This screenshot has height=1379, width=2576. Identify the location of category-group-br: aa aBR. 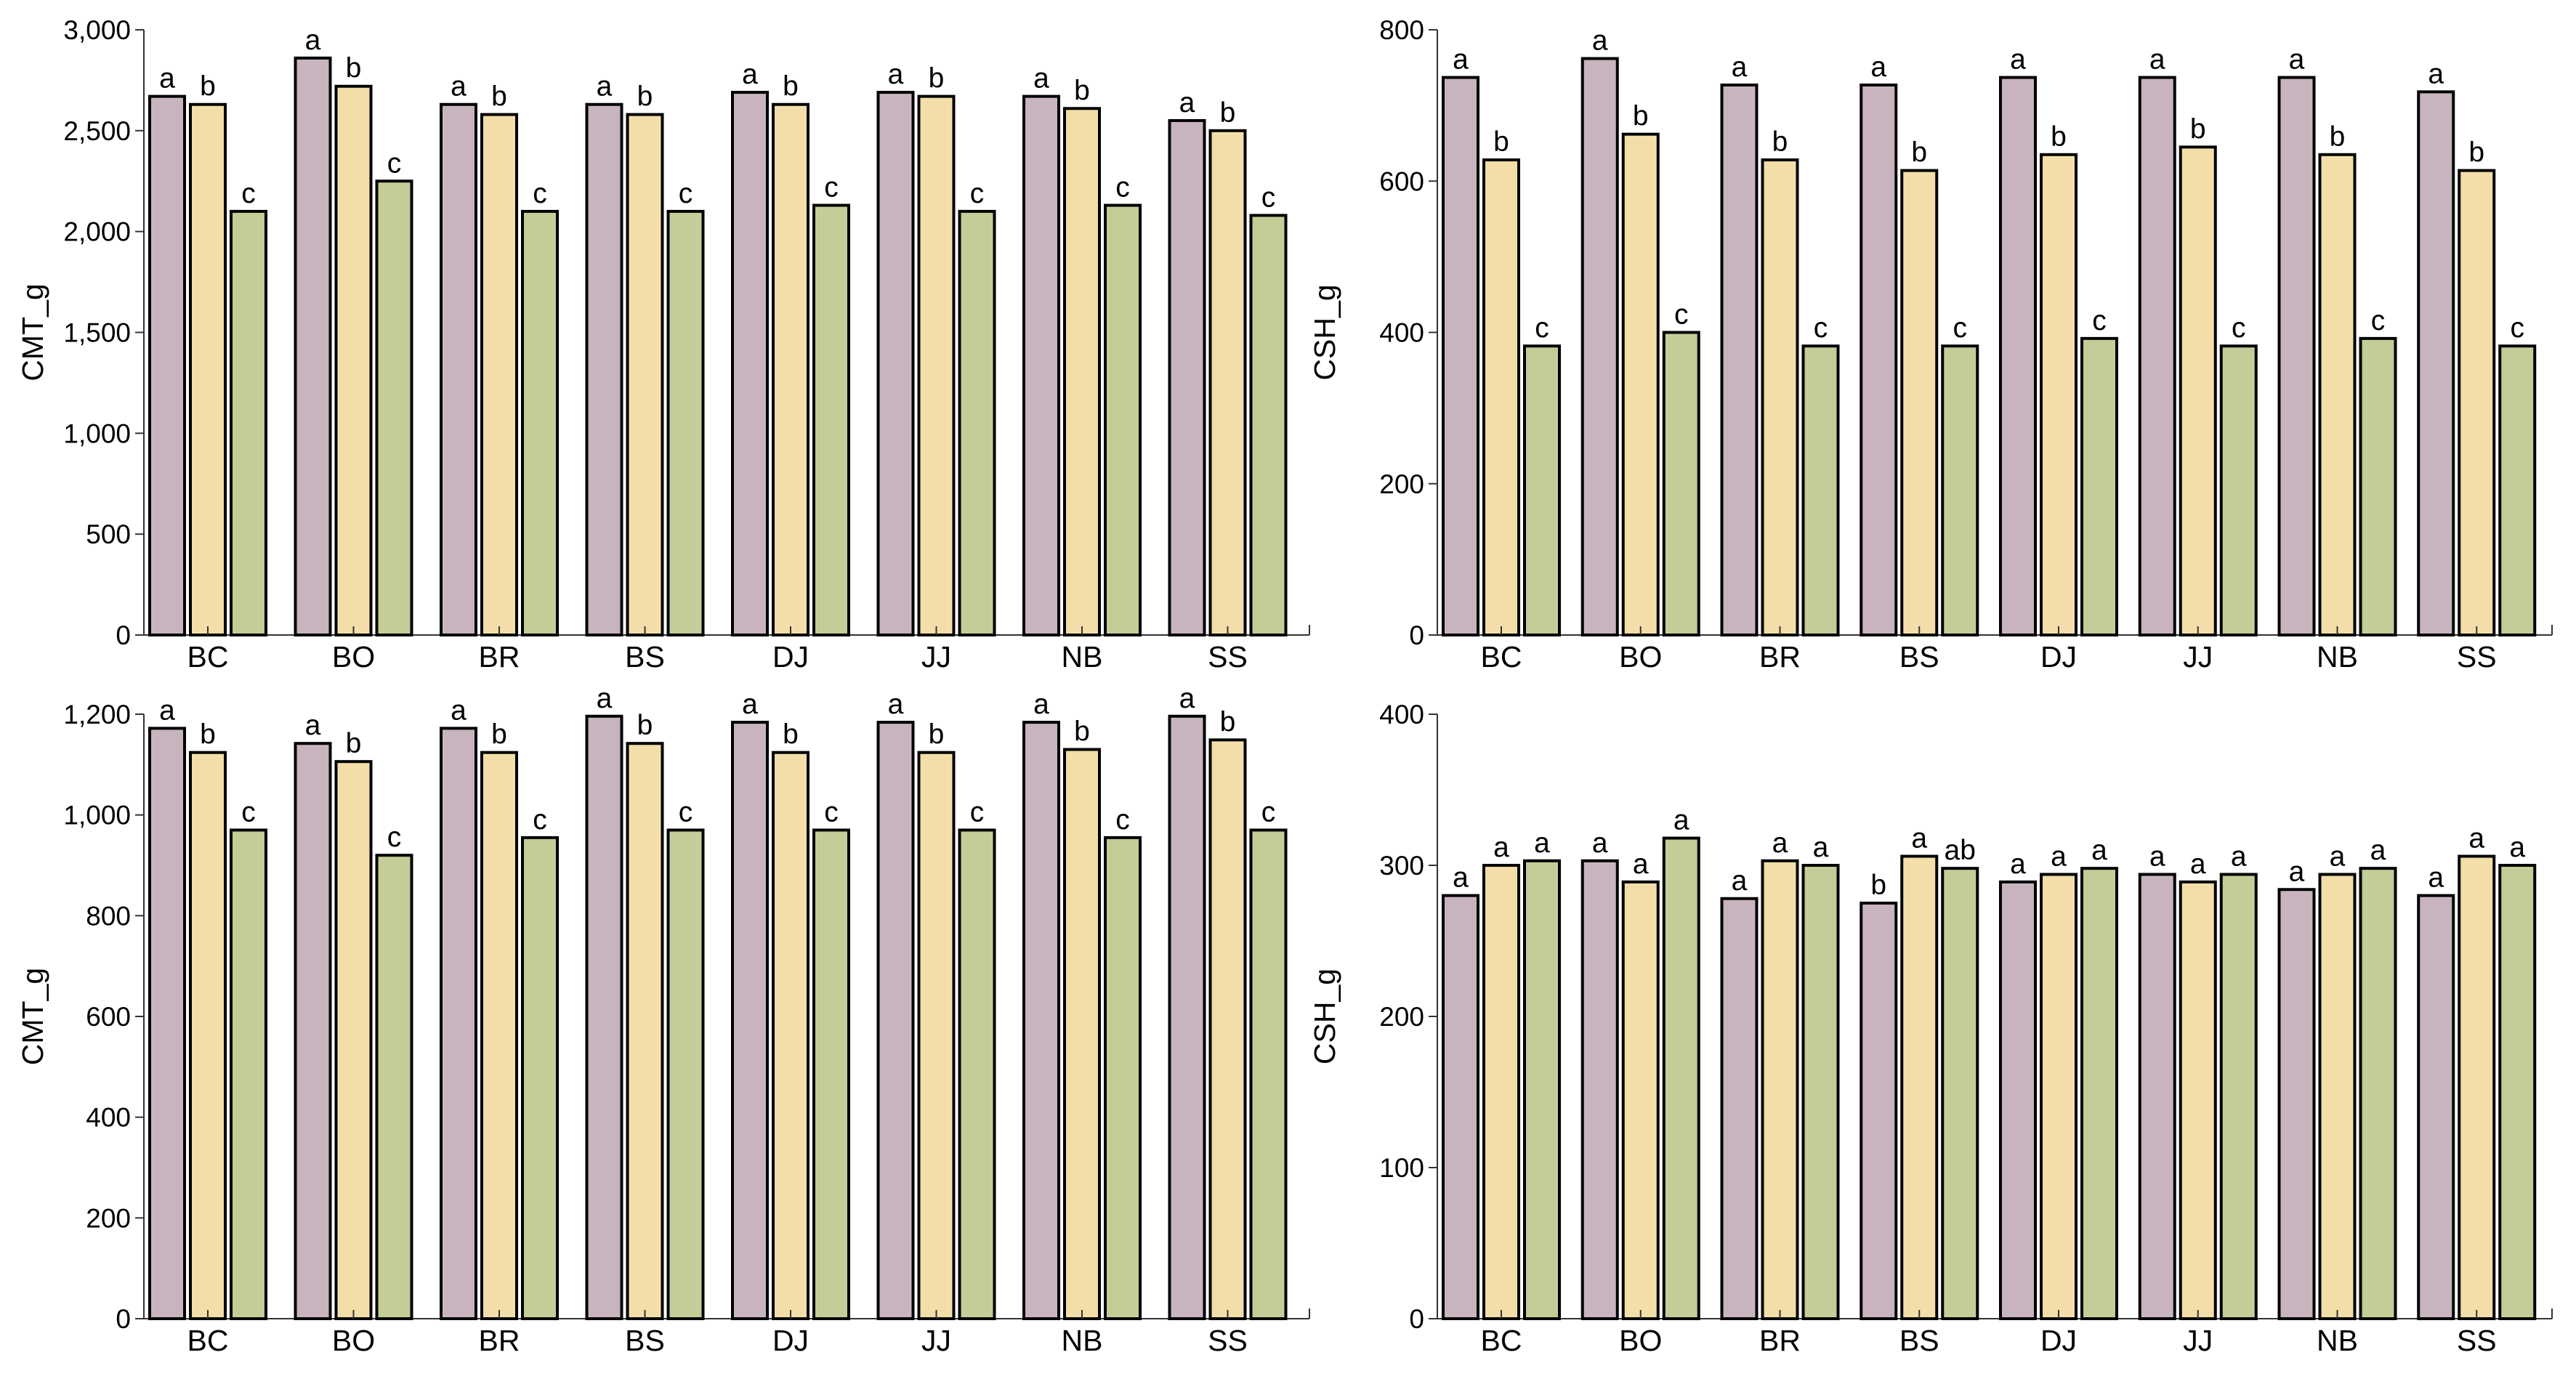
(1780, 1092).